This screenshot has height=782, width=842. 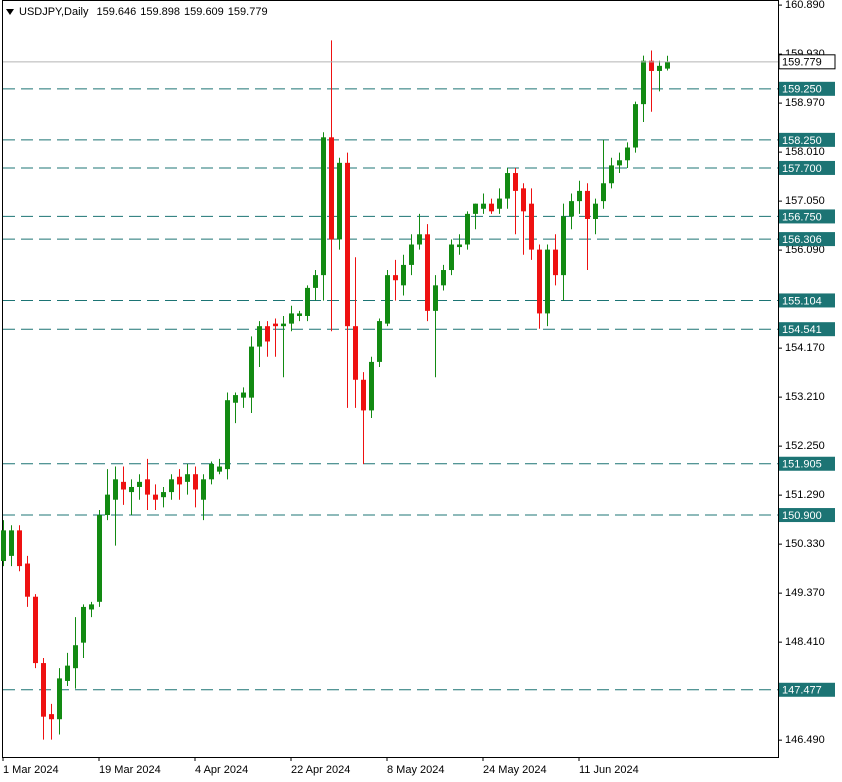 What do you see at coordinates (805, 348) in the screenshot?
I see `y-tick-label: 154.170` at bounding box center [805, 348].